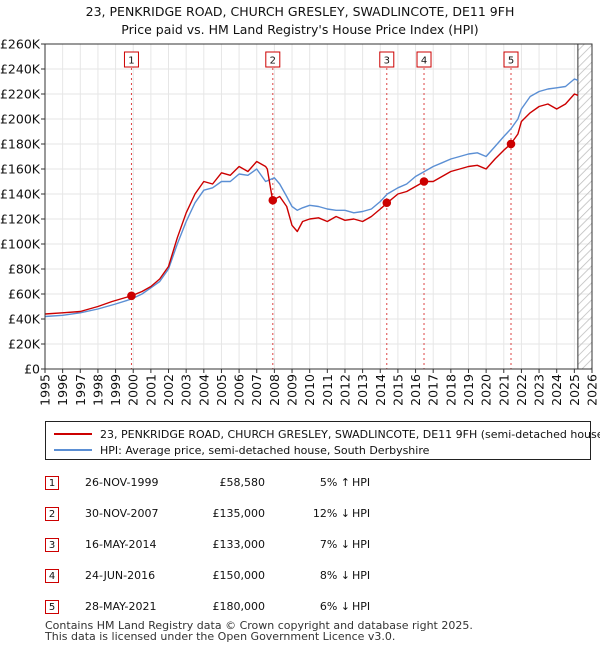 Image resolution: width=600 pixels, height=650 pixels. Describe the element at coordinates (20, 144) in the screenshot. I see `y-tick-label: £180K` at that location.